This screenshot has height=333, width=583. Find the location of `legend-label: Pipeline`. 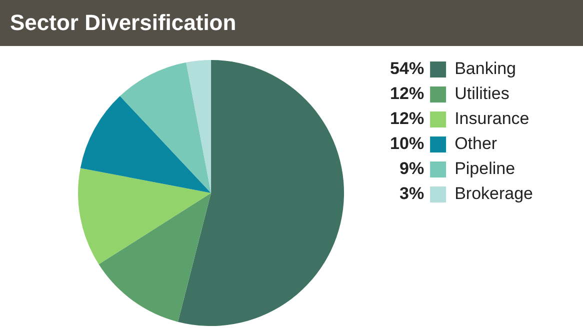

legend-label: Pipeline is located at coordinates (485, 168).